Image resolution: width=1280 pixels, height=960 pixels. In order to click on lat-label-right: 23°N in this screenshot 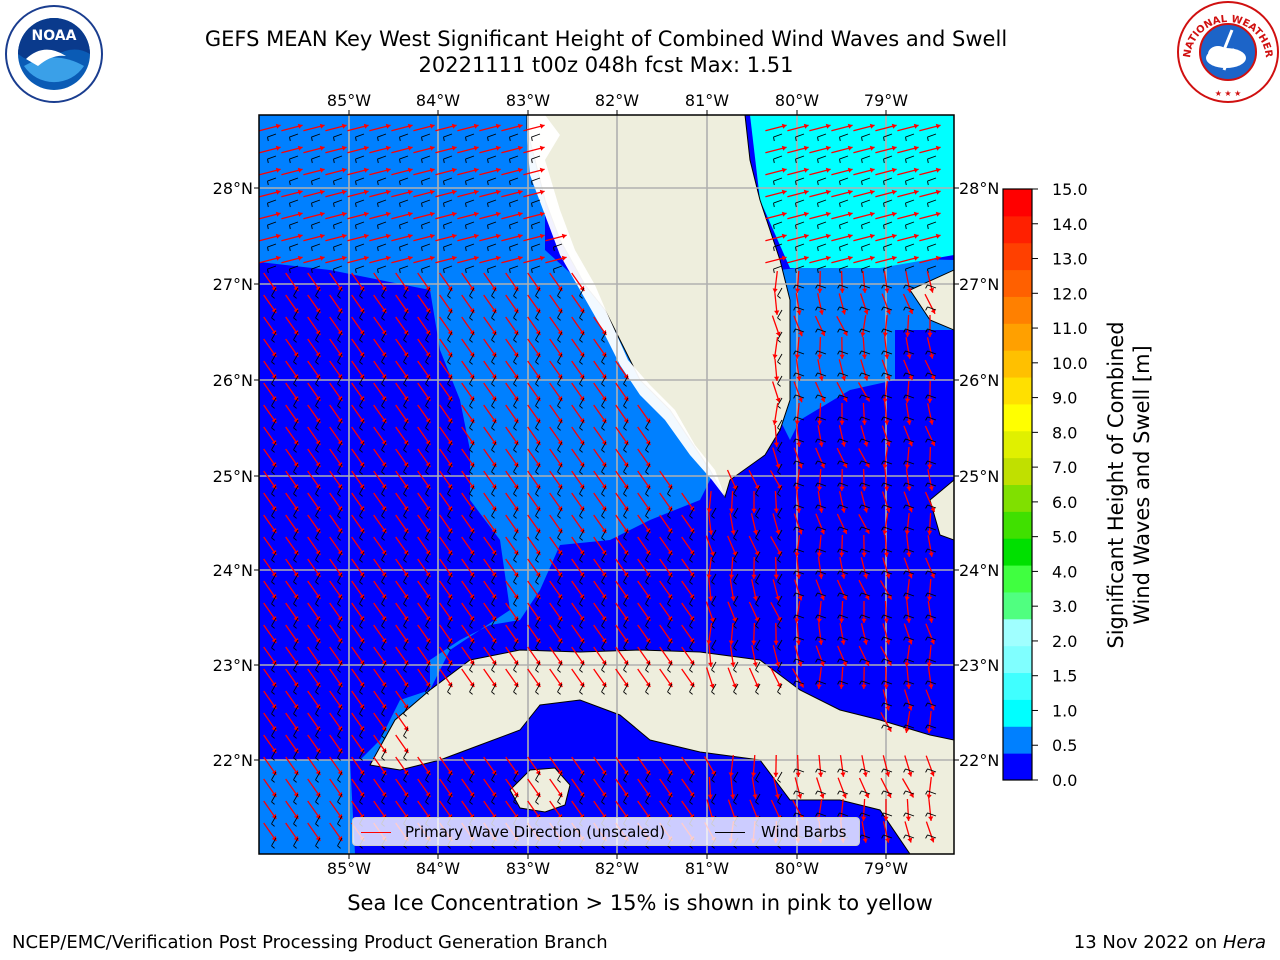, I will do `click(979, 665)`.